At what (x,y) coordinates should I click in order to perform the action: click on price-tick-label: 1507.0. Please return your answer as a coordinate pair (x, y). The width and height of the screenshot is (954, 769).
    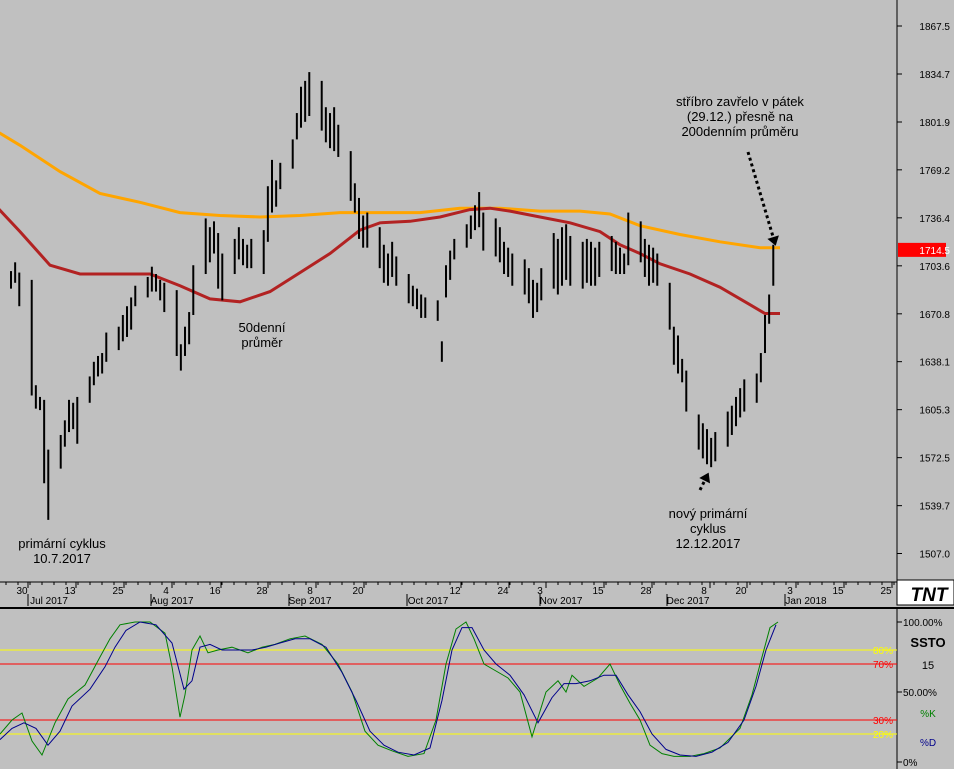
    Looking at the image, I should click on (934, 555).